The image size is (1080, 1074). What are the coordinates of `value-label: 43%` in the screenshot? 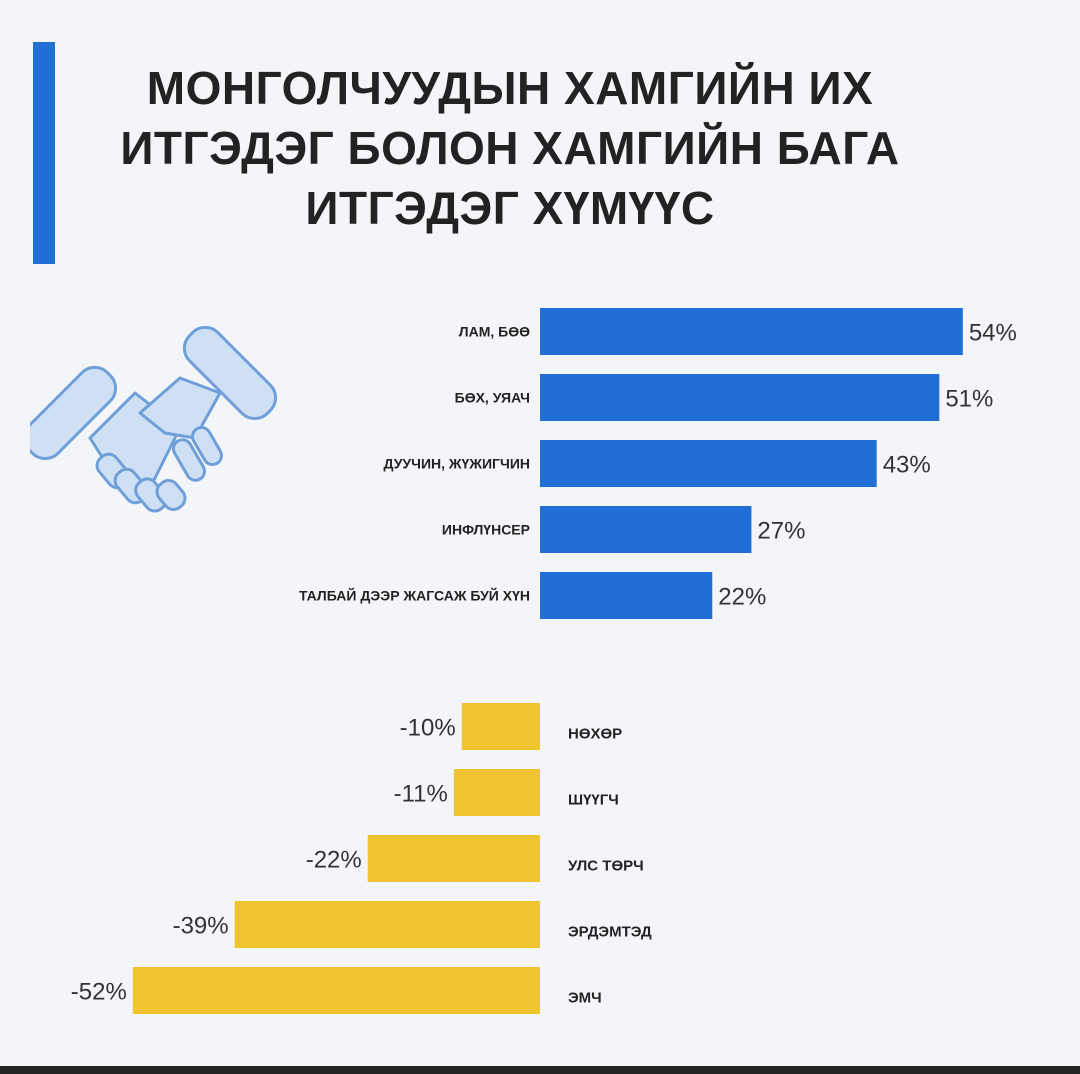 It's located at (907, 465).